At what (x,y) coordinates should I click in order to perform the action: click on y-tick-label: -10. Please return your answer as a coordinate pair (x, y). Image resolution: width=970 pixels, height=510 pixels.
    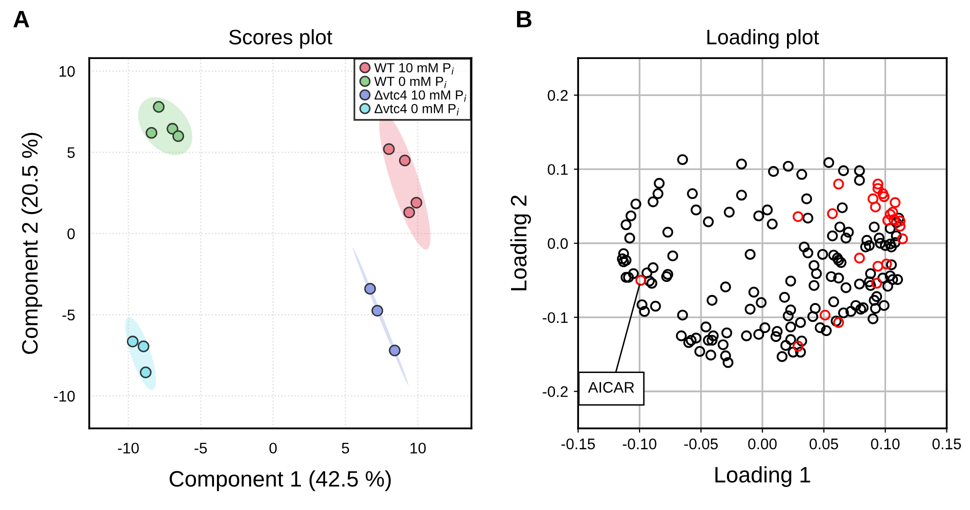
    Looking at the image, I should click on (64, 396).